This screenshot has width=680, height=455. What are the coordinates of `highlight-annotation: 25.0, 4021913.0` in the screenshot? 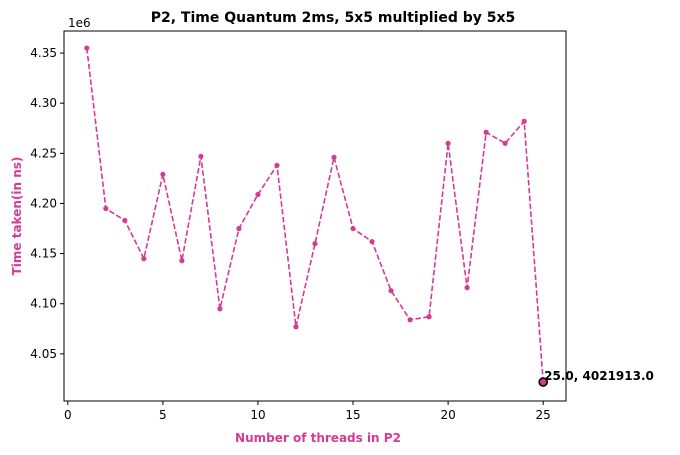 It's located at (599, 376).